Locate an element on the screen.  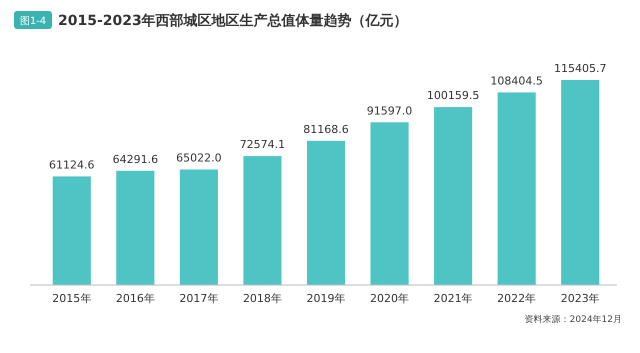
caption: 图1-4 is located at coordinates (33, 21).